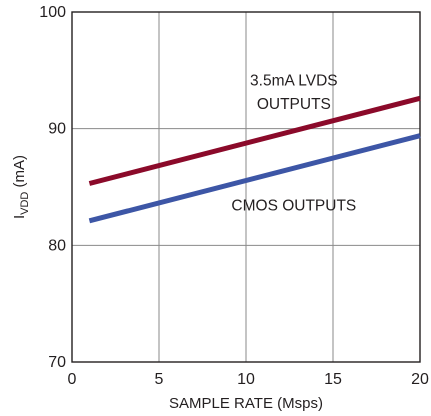 This screenshot has width=431, height=416. Describe the element at coordinates (57, 362) in the screenshot. I see `y-tick-label: 70` at that location.